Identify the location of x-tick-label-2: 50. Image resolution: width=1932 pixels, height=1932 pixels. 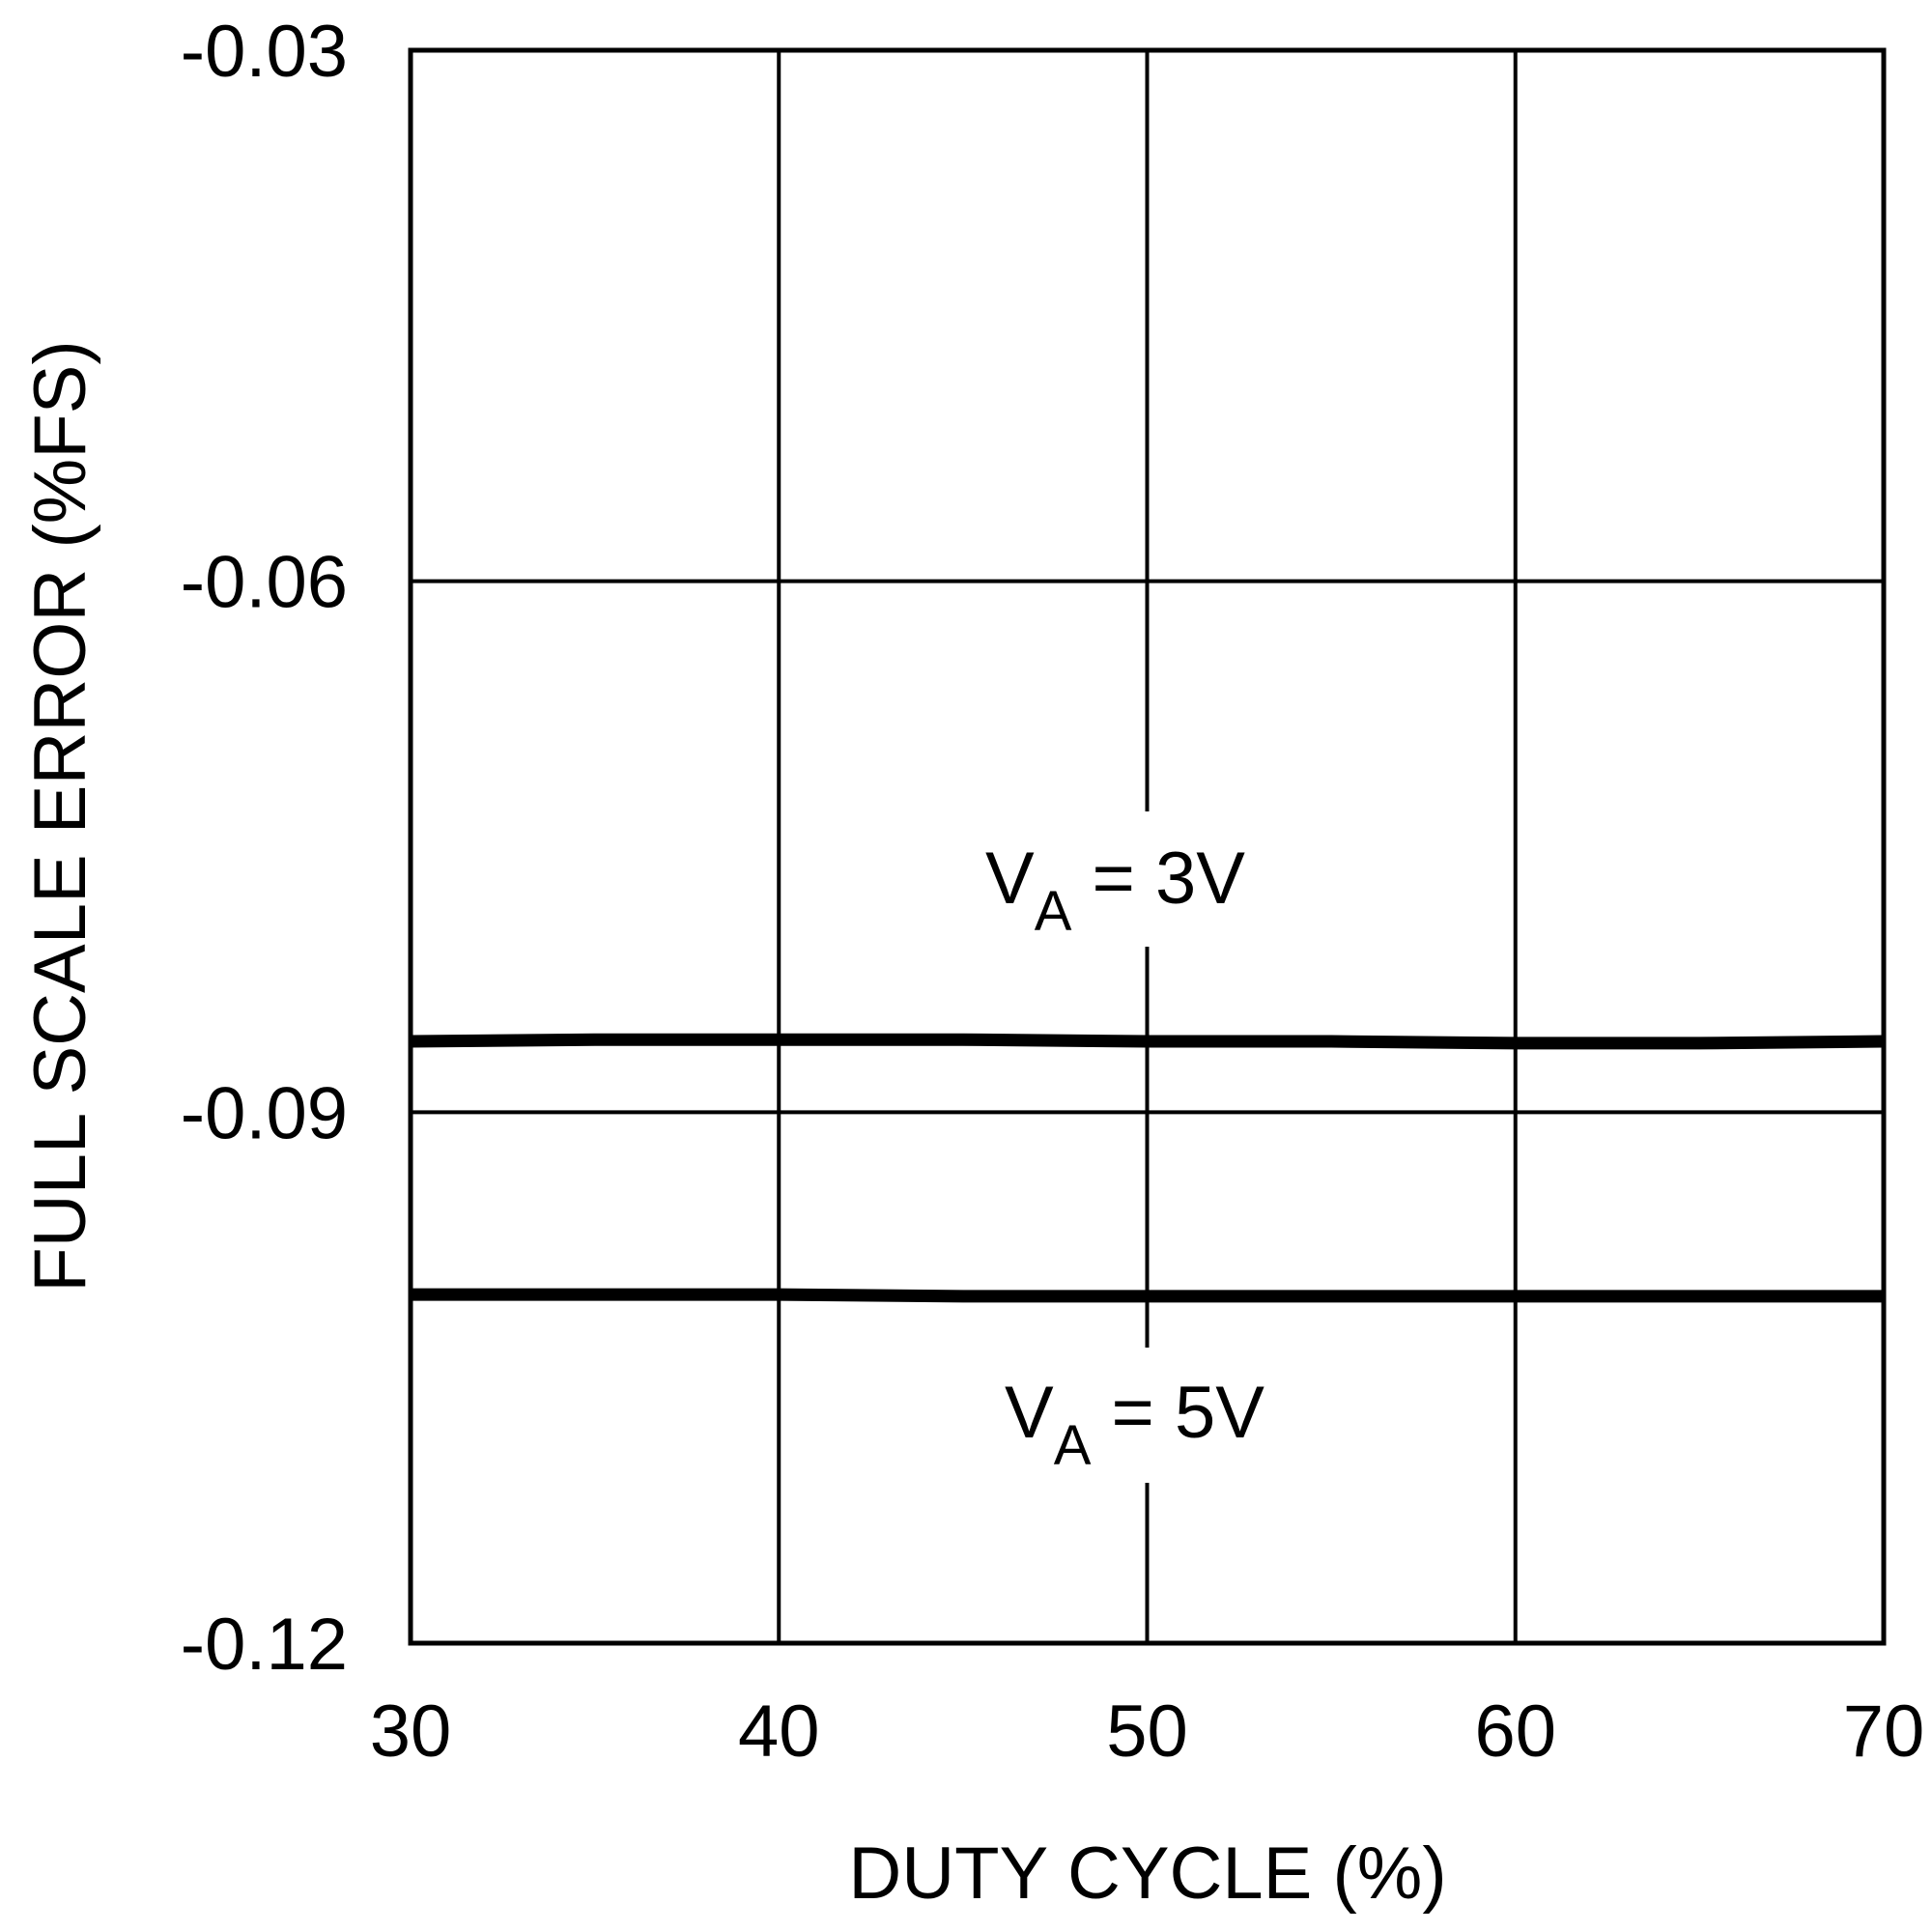
(1147, 1731).